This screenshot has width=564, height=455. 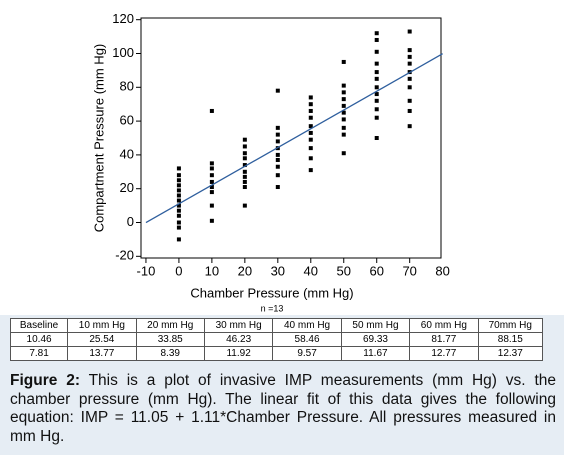 What do you see at coordinates (170, 339) in the screenshot?
I see `table-cell: 33.85` at bounding box center [170, 339].